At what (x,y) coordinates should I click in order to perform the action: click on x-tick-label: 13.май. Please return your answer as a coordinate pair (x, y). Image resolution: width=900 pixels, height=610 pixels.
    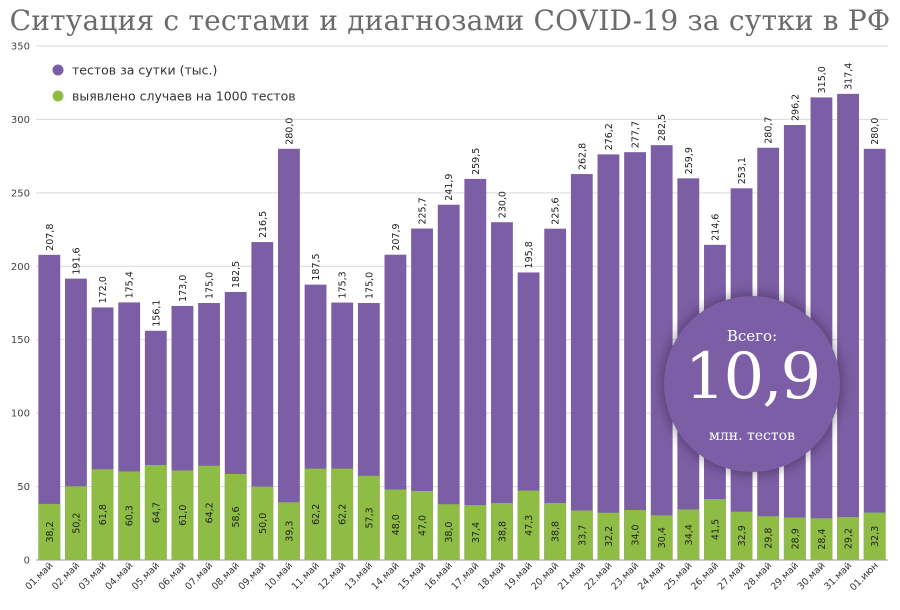
    Looking at the image, I should click on (359, 576).